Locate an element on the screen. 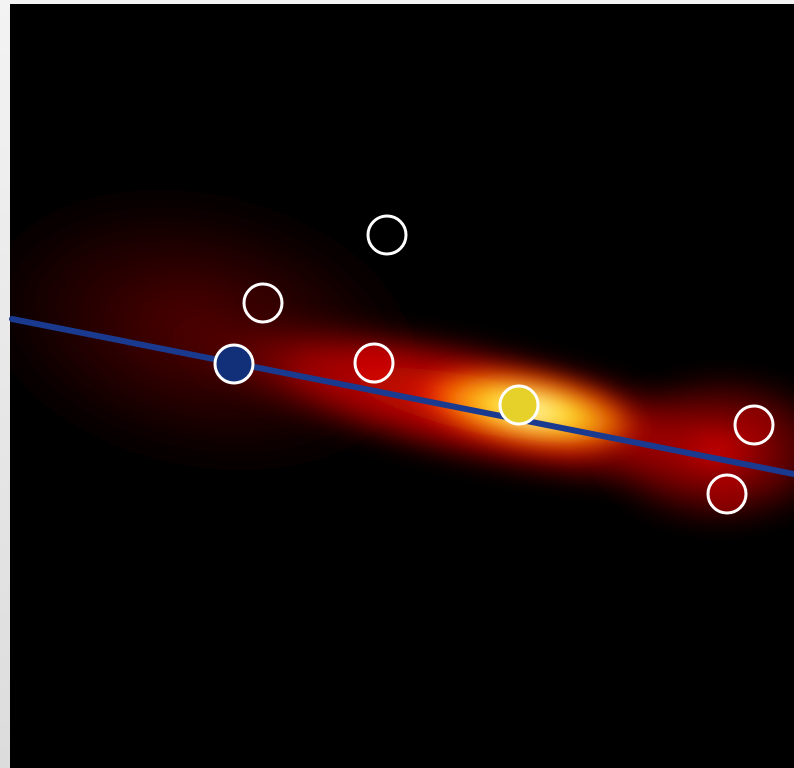 The width and height of the screenshot is (794, 768). data-point-p3 is located at coordinates (234, 364).